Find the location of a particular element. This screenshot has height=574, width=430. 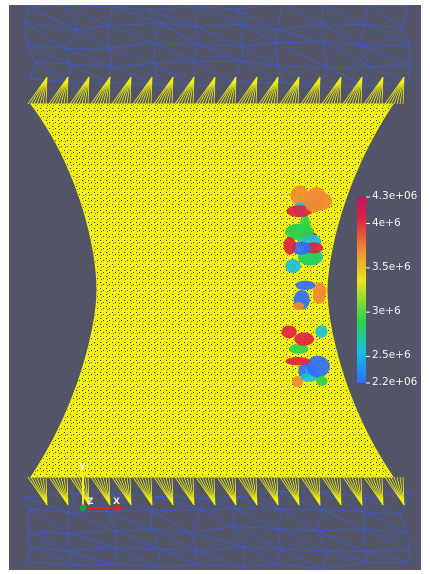

colorbar-label: 3.5e+6 is located at coordinates (391, 266).